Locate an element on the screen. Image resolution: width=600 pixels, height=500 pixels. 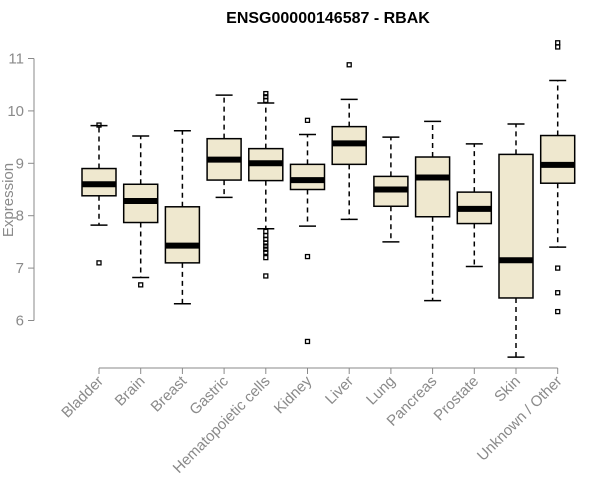
x-tick-label: Prostate is located at coordinates (457, 399).